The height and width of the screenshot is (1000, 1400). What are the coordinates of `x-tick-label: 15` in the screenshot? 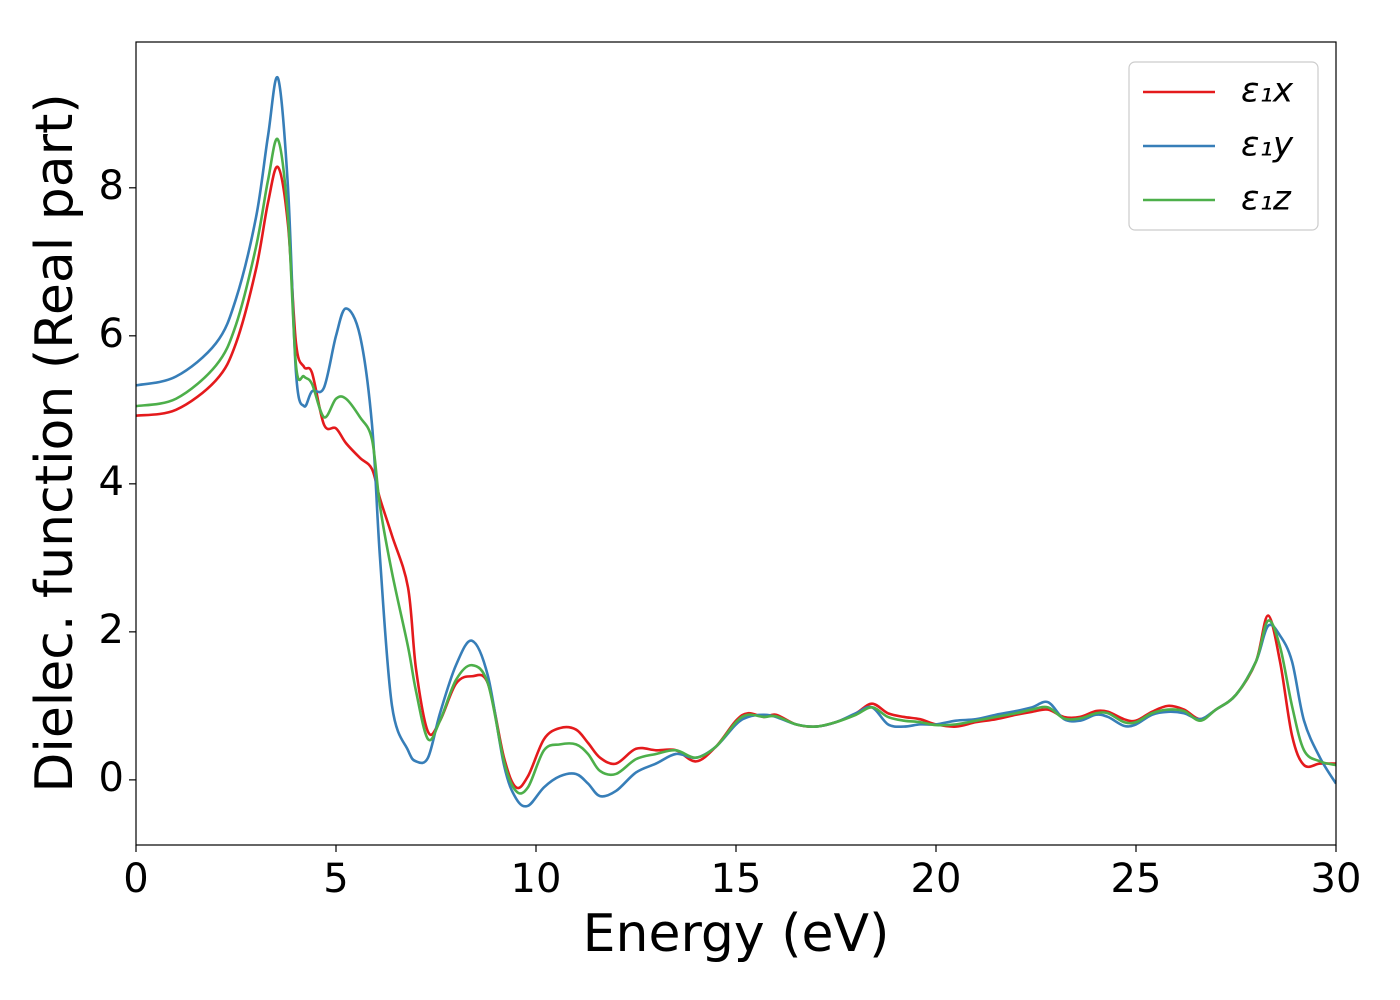 It's located at (736, 879).